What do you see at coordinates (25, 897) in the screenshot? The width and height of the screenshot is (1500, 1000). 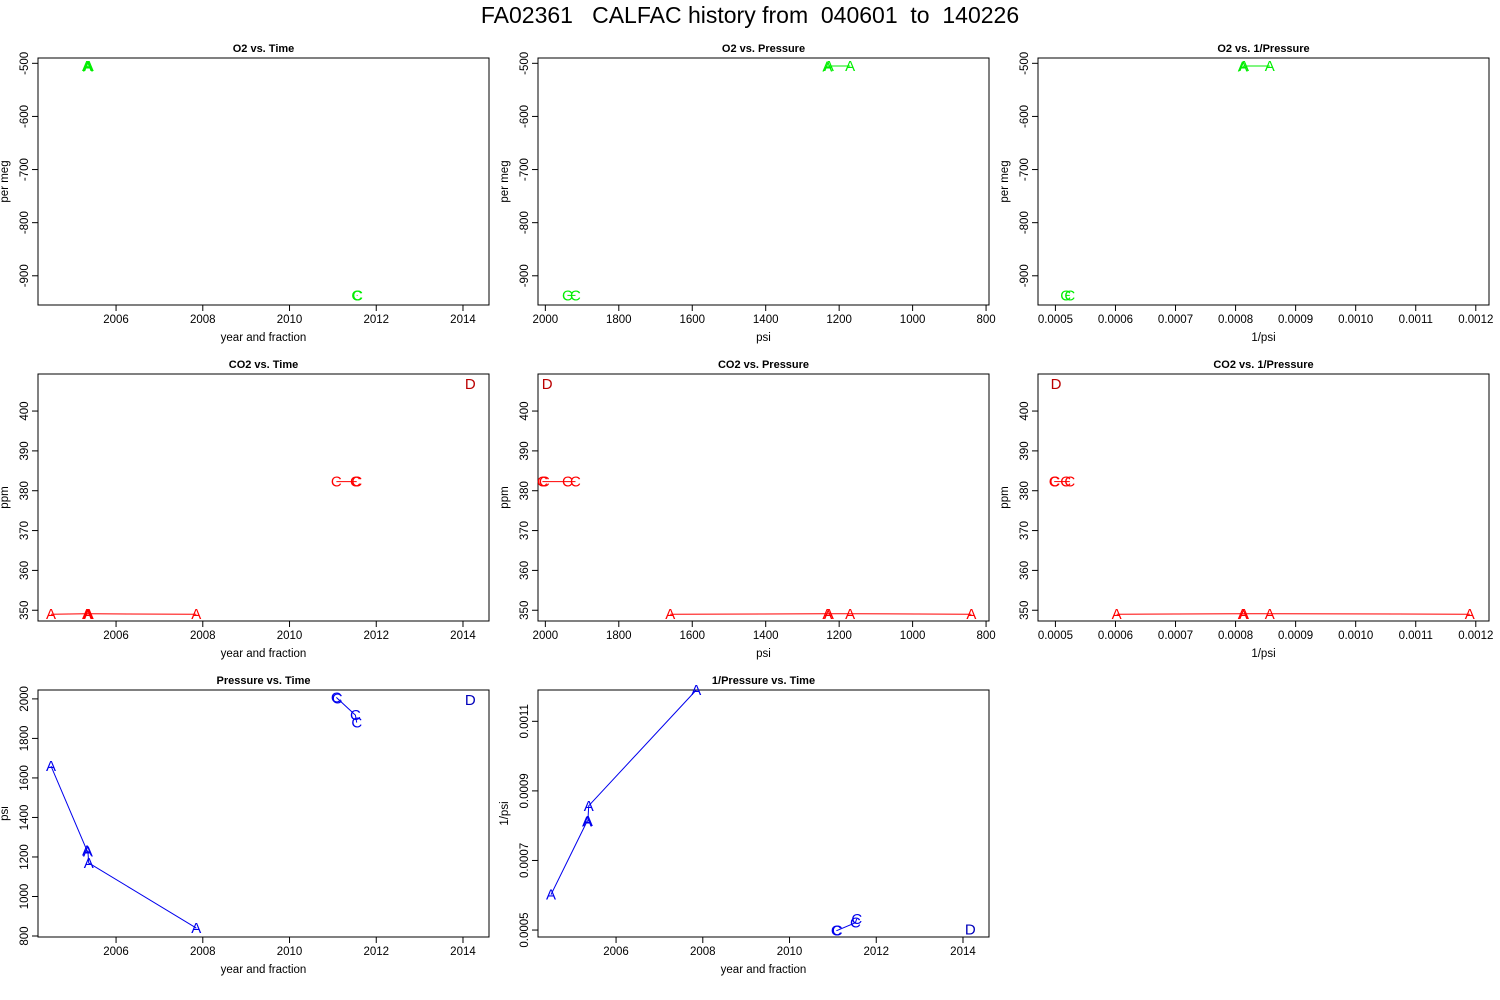 I see `y-tick-label: 1000` at bounding box center [25, 897].